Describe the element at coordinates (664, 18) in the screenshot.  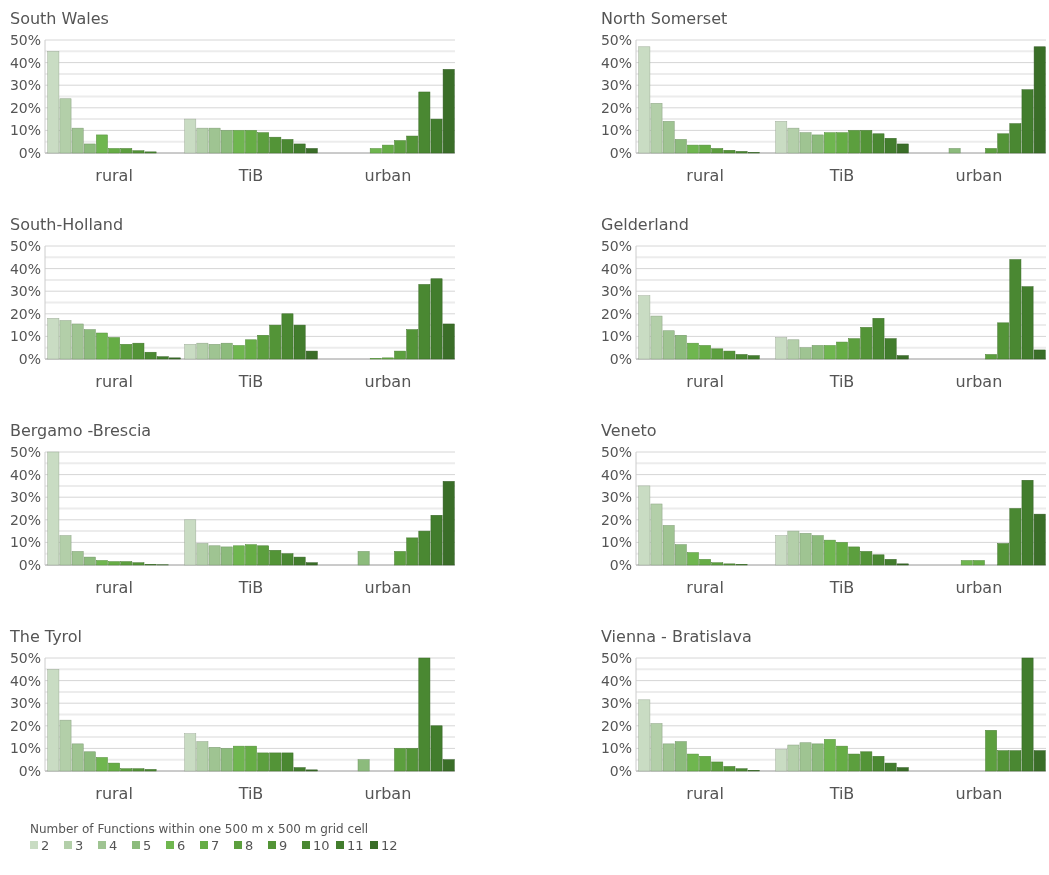
I see `chart-title: North Somerset` at that location.